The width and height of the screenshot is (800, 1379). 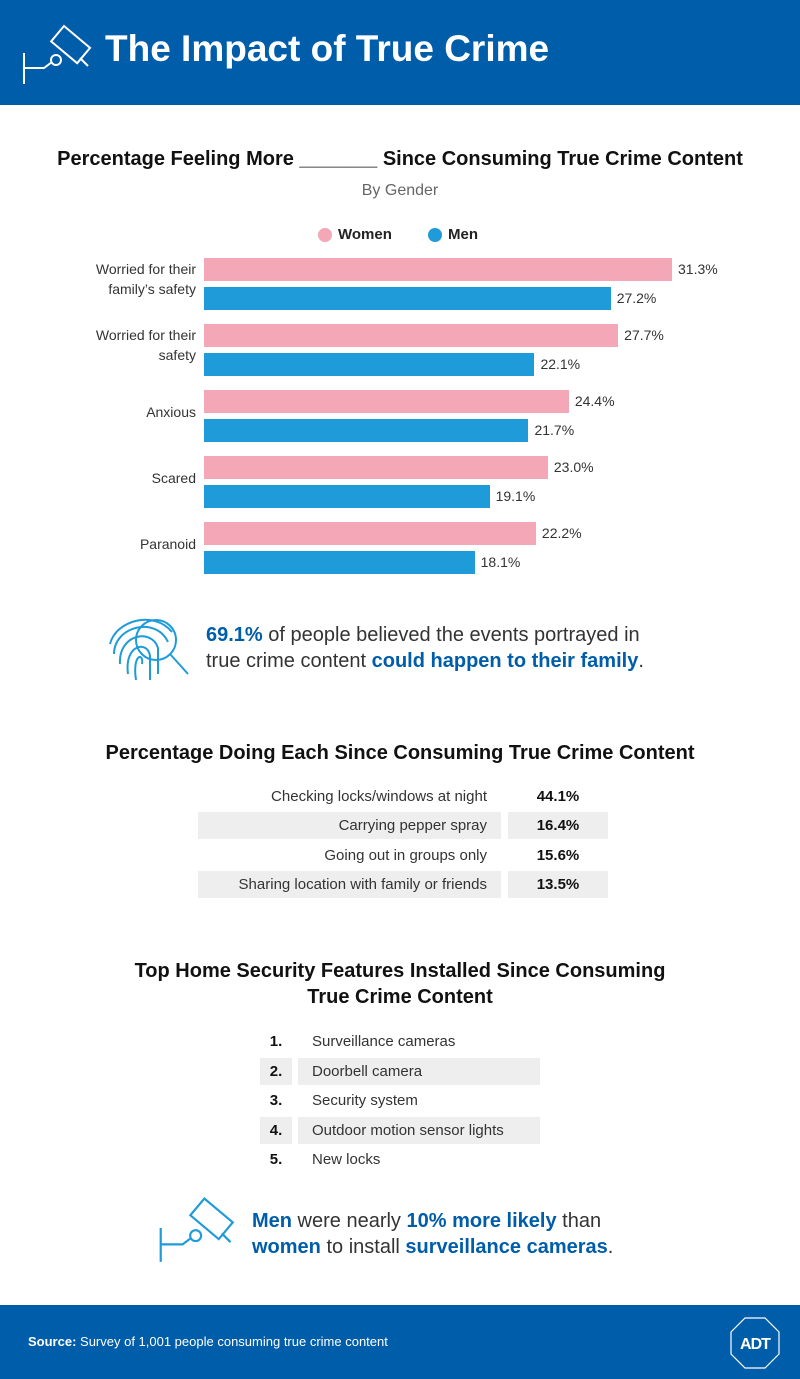 What do you see at coordinates (594, 401) in the screenshot?
I see `value-label-women: 24.4%` at bounding box center [594, 401].